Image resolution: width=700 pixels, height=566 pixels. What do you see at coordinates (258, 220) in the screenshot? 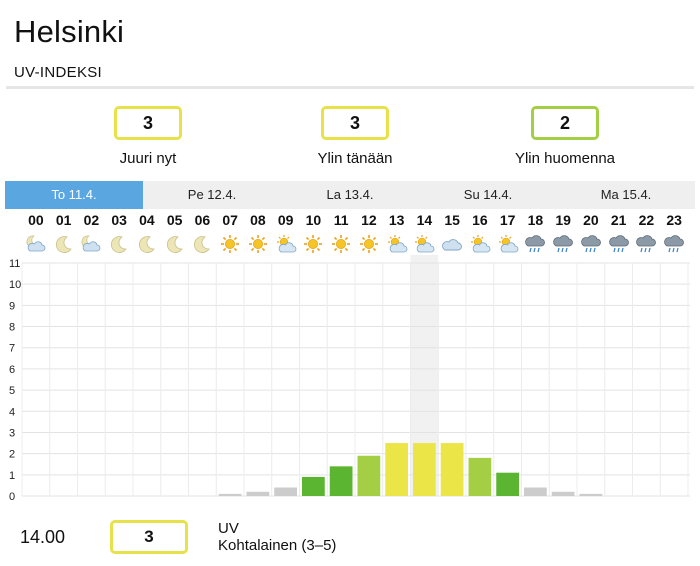
I see `hour-label: 08` at bounding box center [258, 220].